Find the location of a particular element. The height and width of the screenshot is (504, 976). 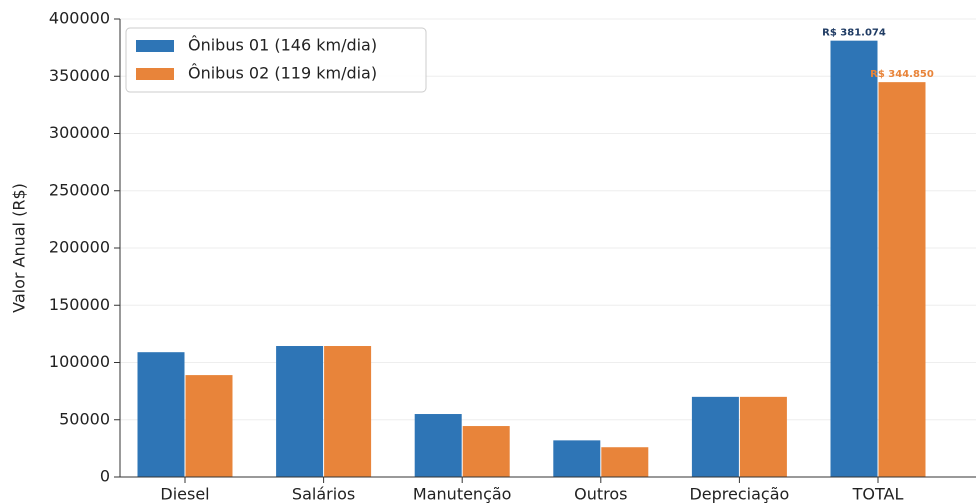

x-tick-label: Diesel is located at coordinates (184, 494).